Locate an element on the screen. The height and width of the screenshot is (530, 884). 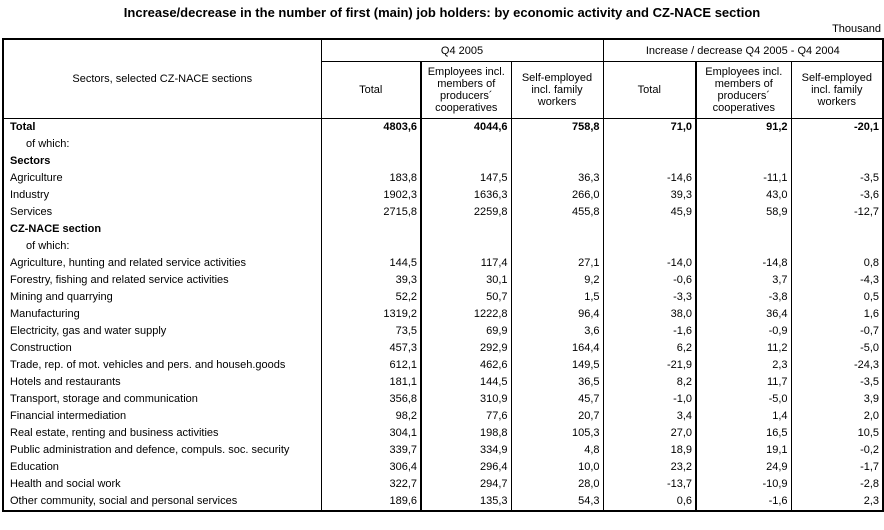
row-value: 758,8 is located at coordinates (557, 127).